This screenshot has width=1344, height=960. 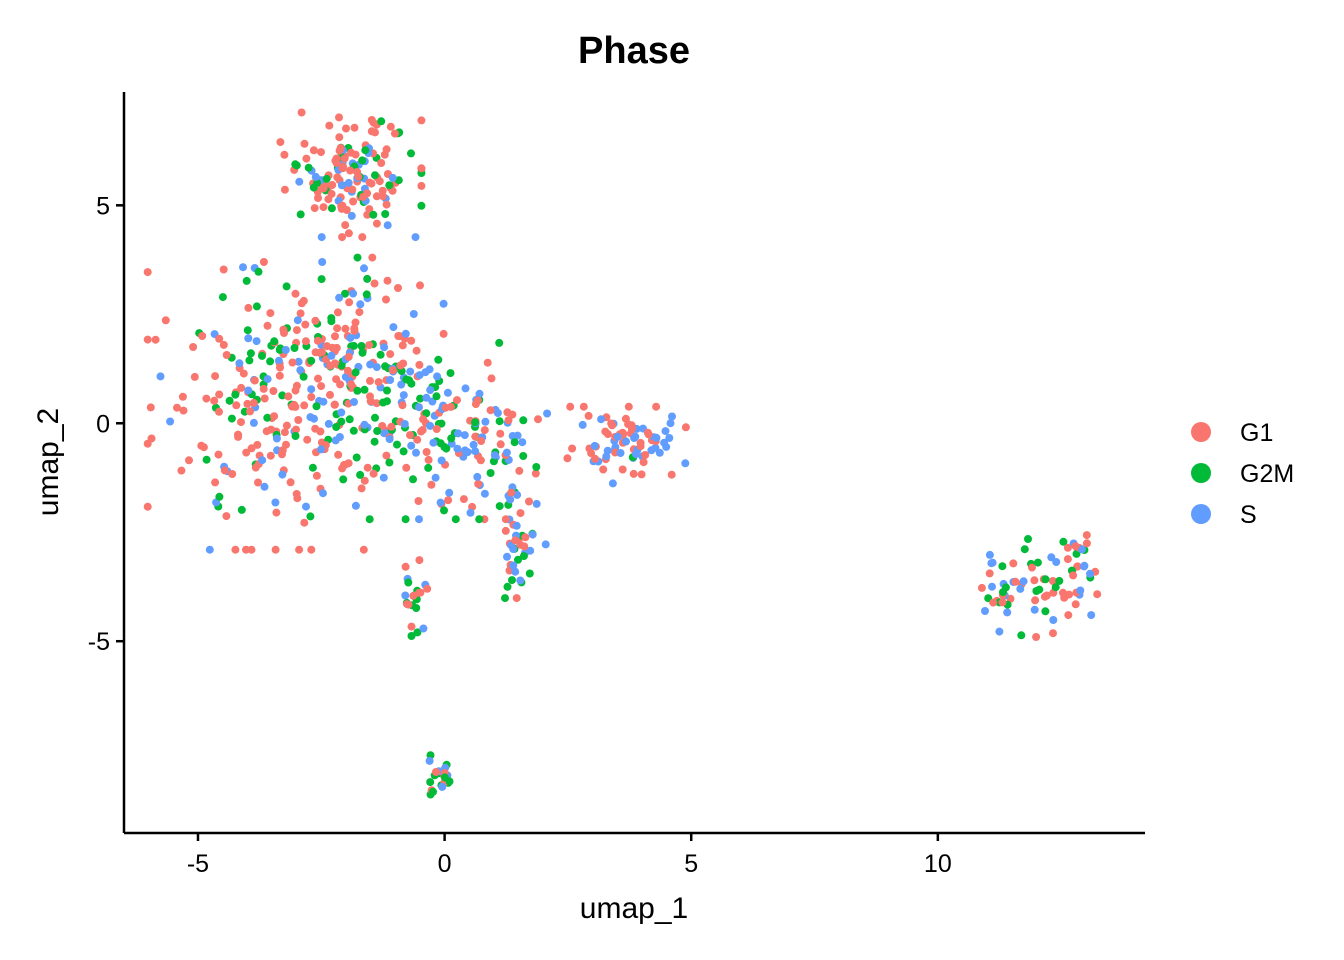 What do you see at coordinates (1201, 473) in the screenshot?
I see `legend-key-g2m` at bounding box center [1201, 473].